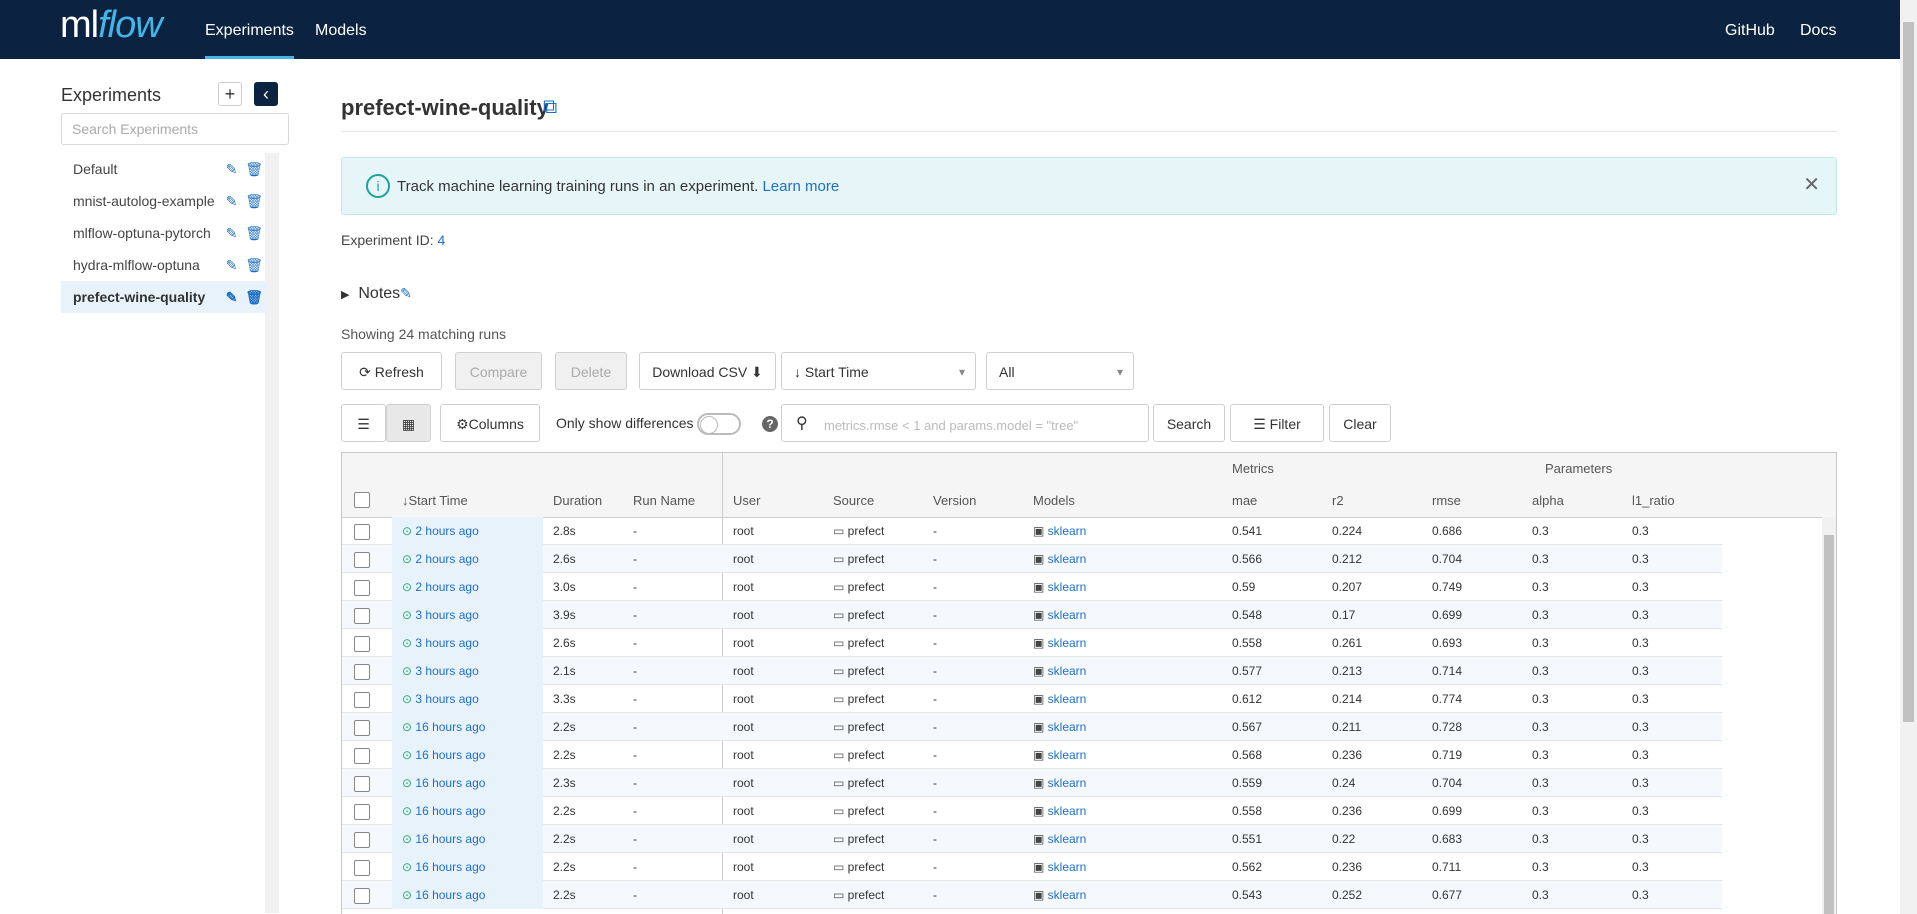 The image size is (1917, 914). I want to click on search-experiments-input, so click(175, 129).